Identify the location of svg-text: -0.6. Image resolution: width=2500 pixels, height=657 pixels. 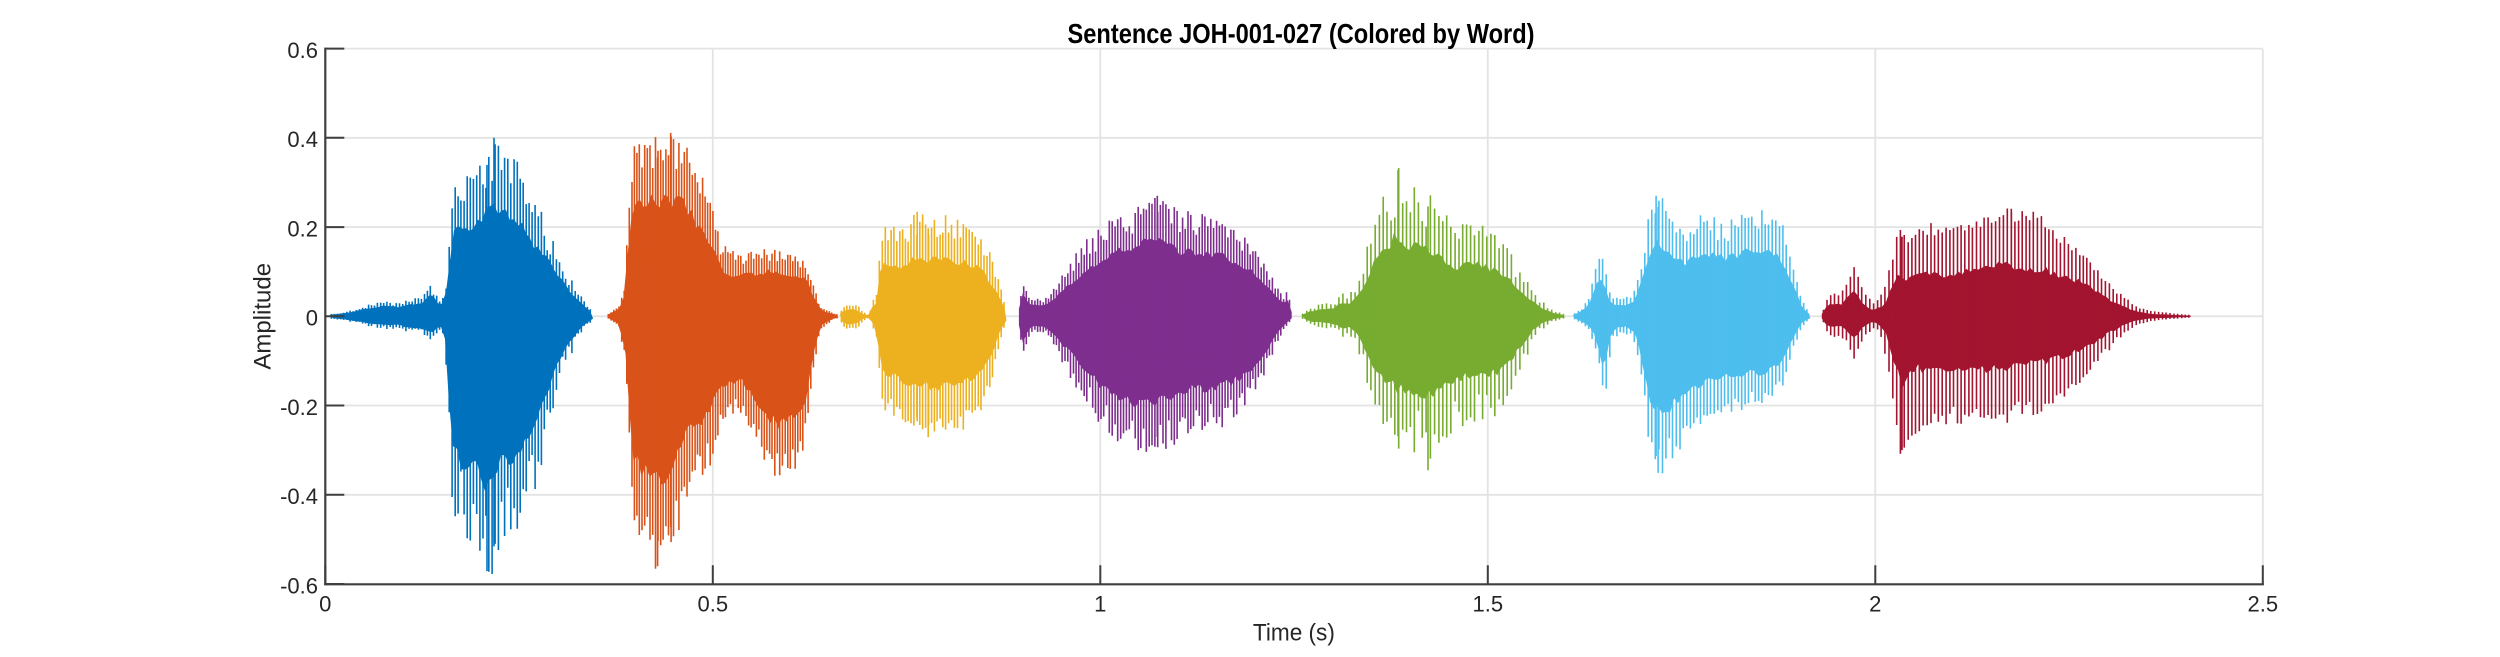
(299, 585).